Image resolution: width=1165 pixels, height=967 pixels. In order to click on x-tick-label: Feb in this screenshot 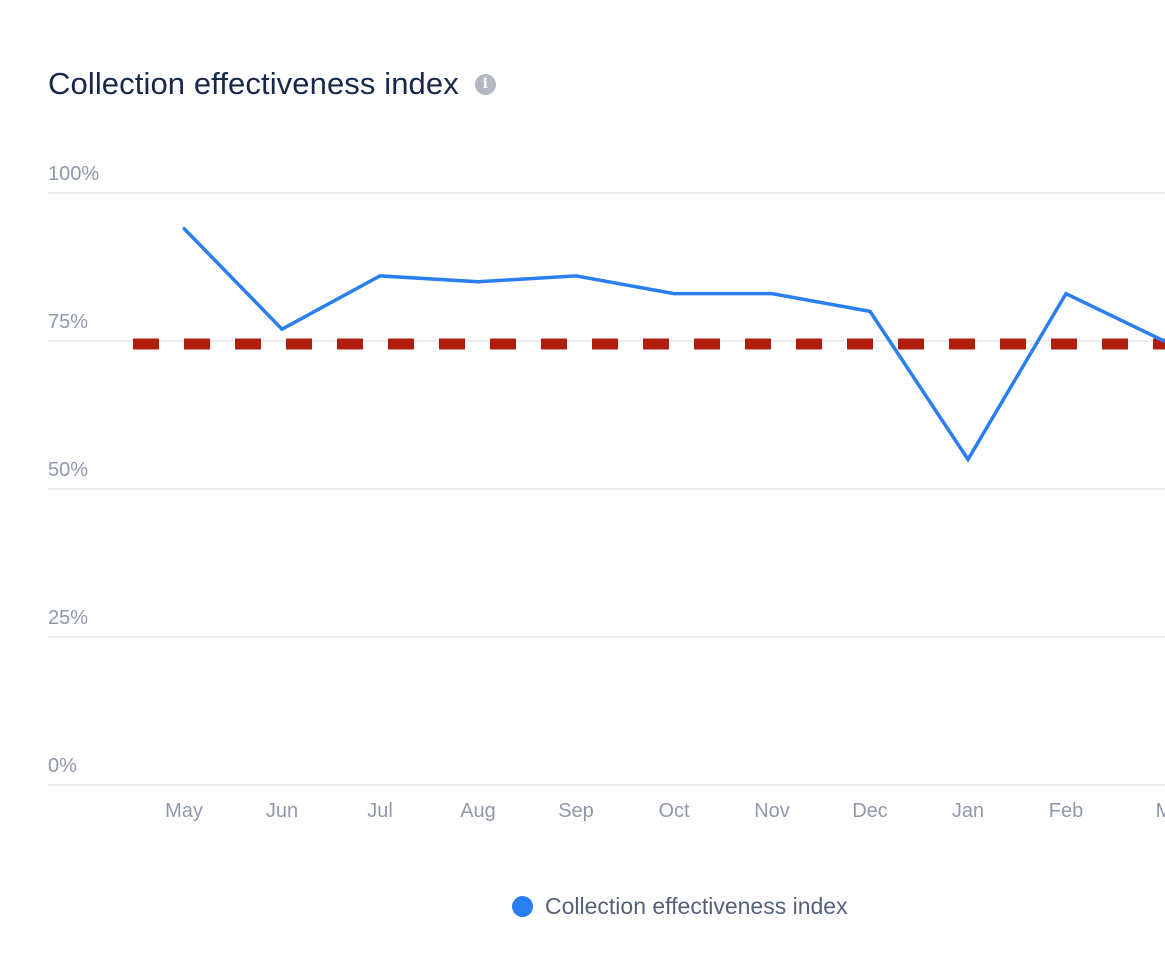, I will do `click(1066, 811)`.